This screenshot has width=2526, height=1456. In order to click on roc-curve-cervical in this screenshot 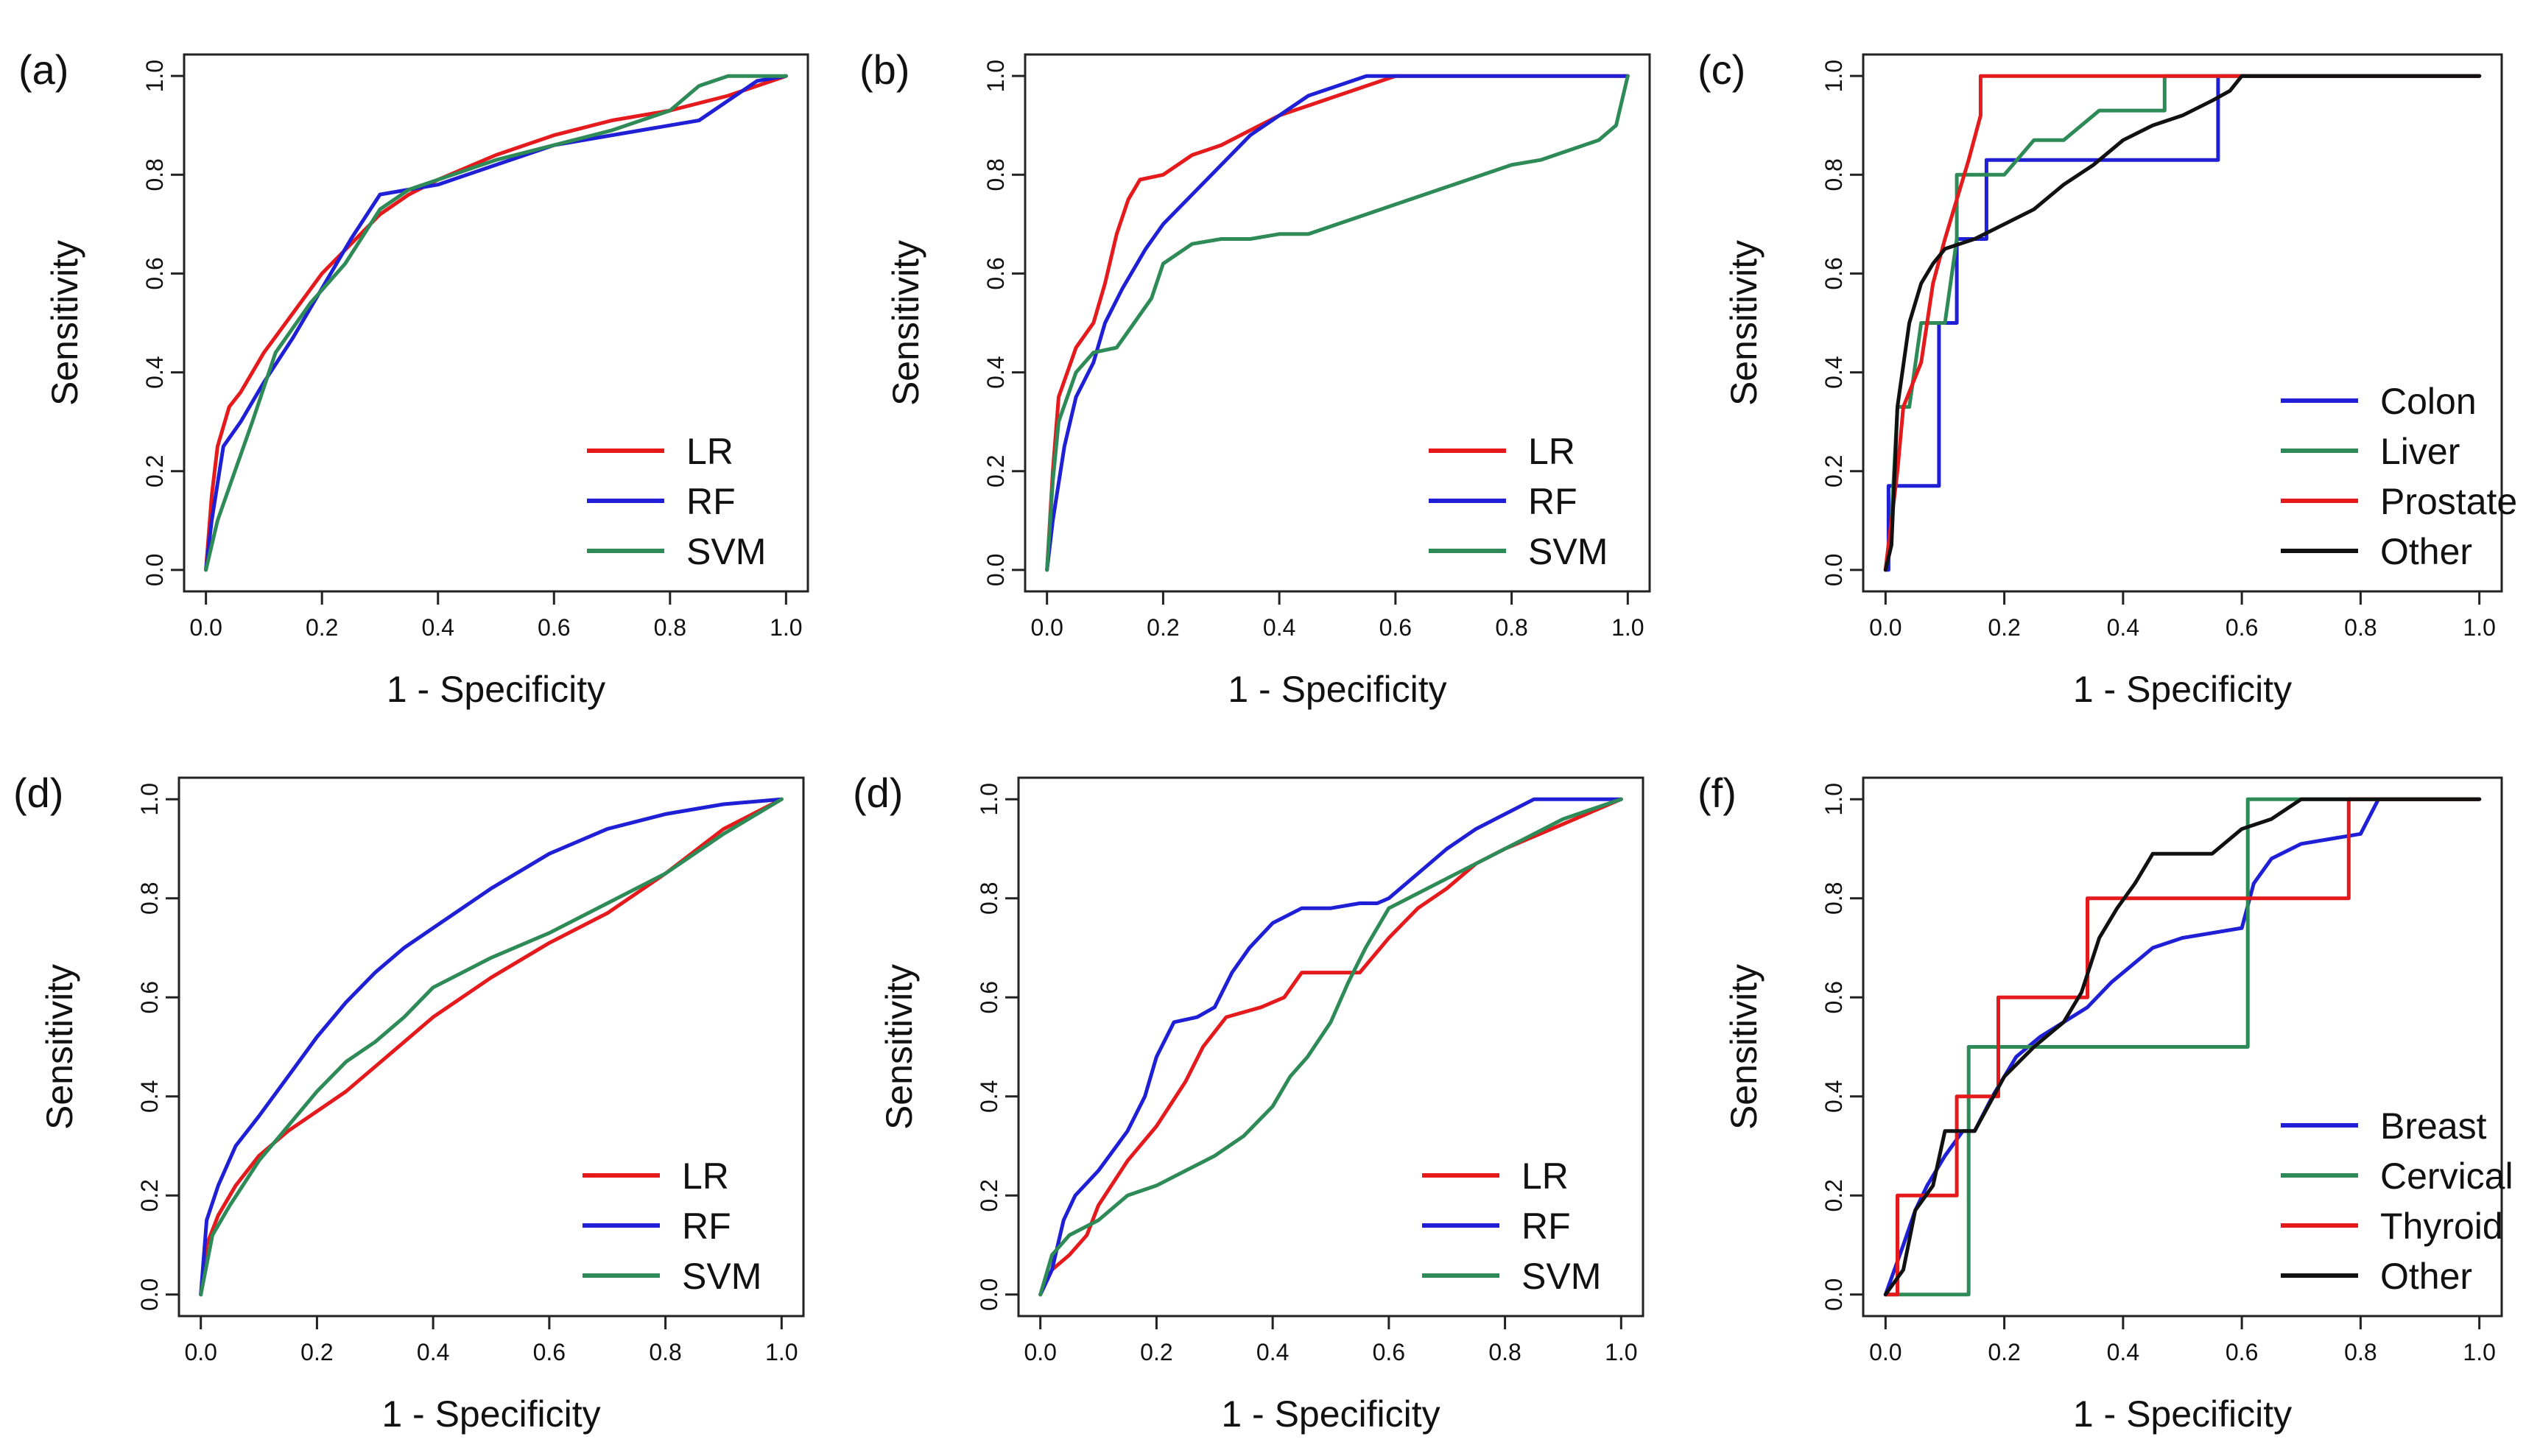, I will do `click(2182, 1047)`.